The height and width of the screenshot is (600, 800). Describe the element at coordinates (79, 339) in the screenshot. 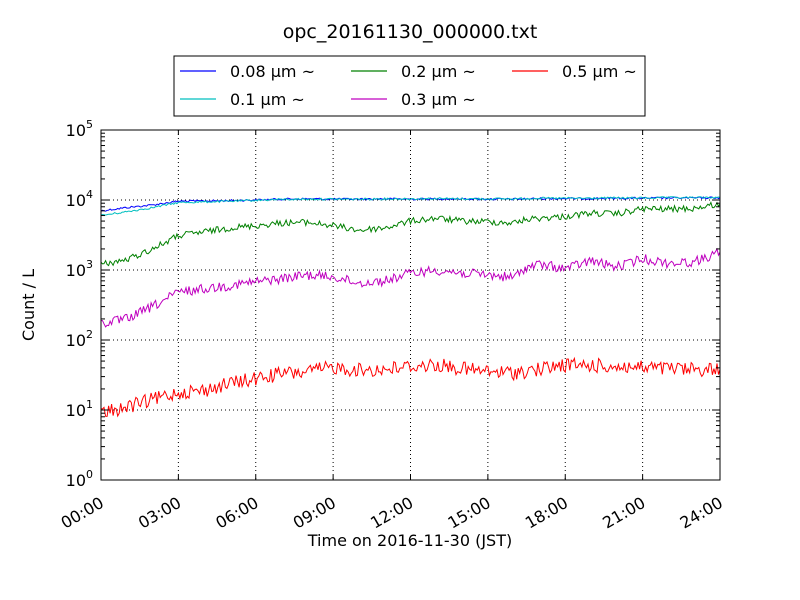

I see `y-tick-label: 10²` at that location.